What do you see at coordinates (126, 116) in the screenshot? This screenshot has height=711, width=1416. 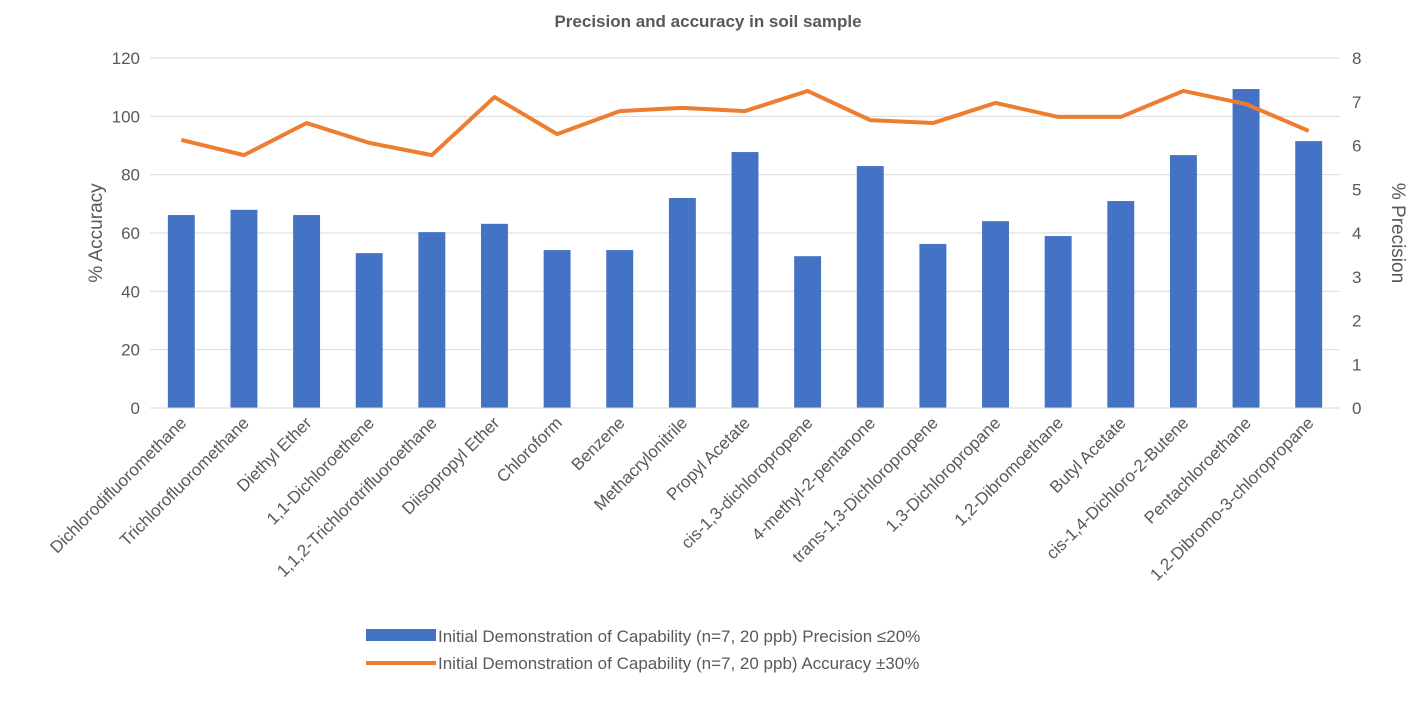 I see `y-tick-label: 100` at bounding box center [126, 116].